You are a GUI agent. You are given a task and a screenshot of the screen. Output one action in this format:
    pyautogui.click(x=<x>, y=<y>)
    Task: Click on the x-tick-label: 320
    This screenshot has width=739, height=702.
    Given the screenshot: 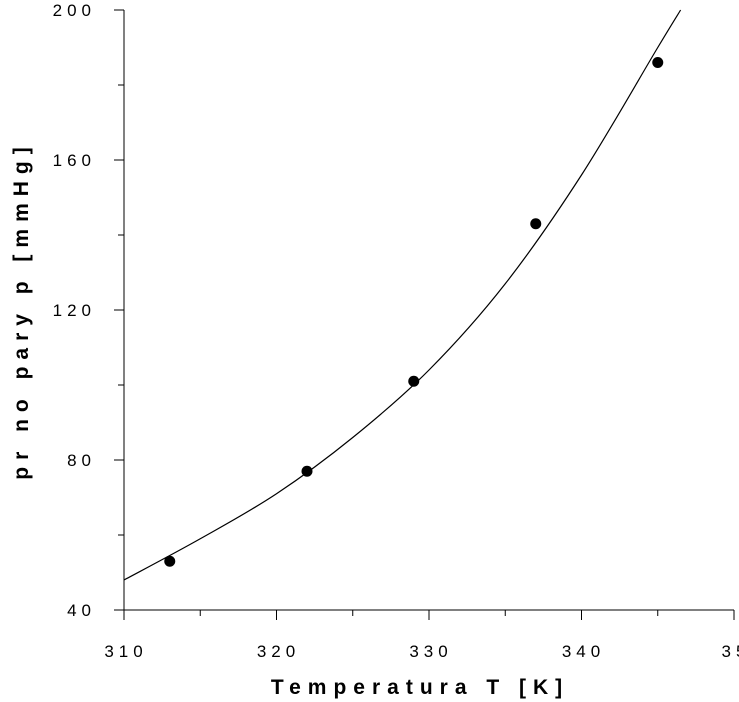 What is the action you would take?
    pyautogui.click(x=278, y=651)
    